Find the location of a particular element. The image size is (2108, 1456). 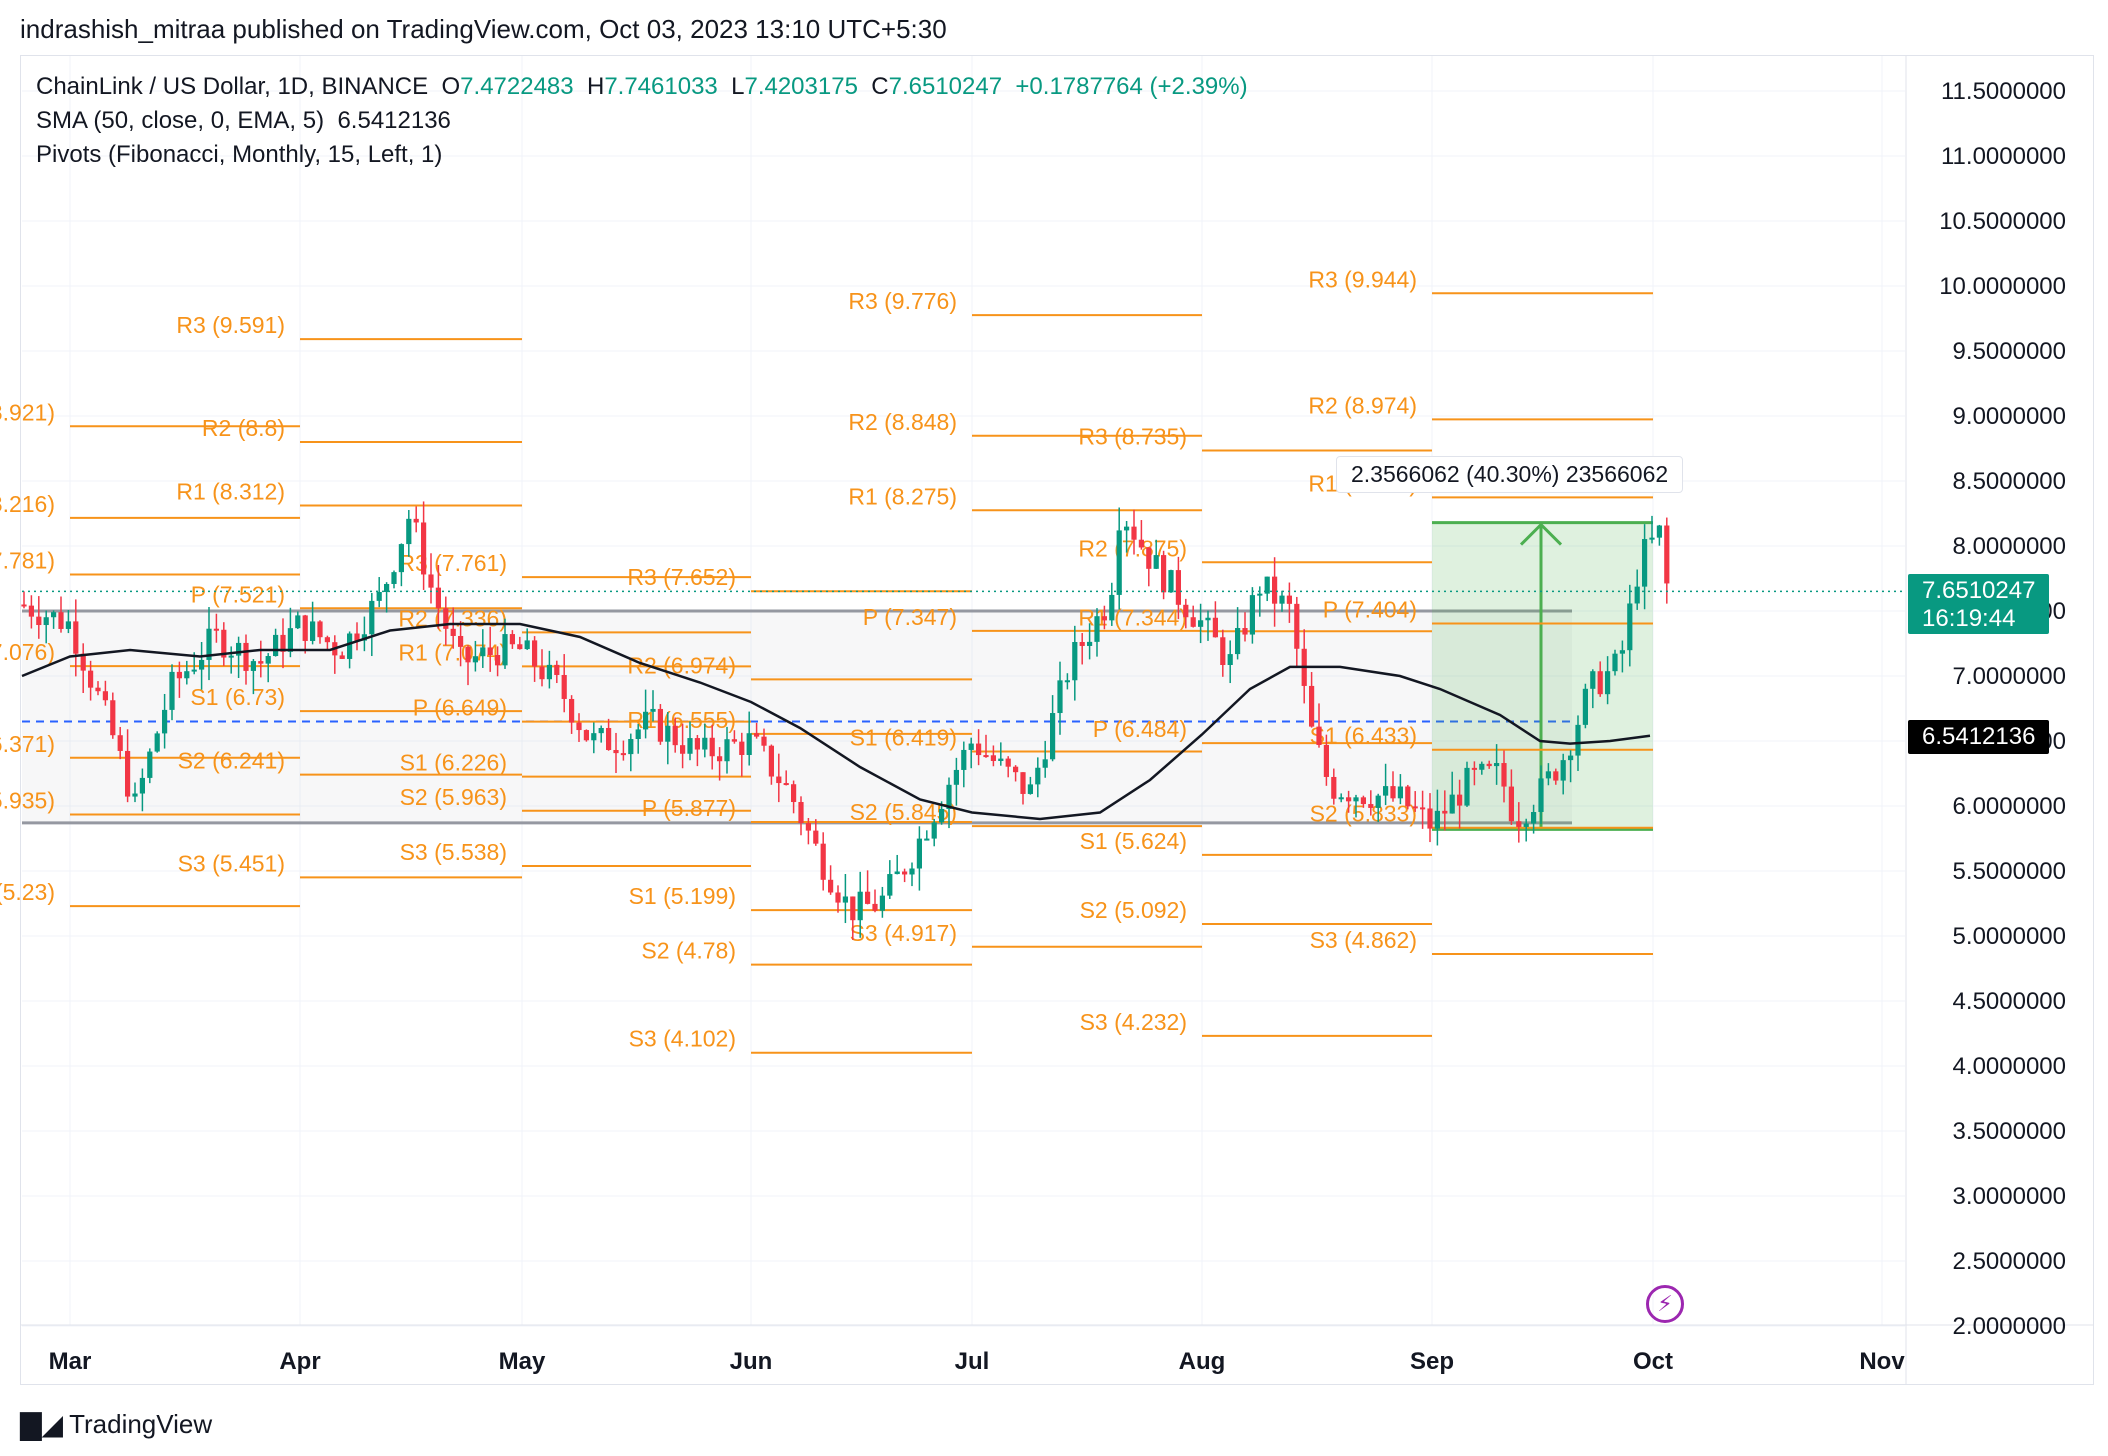

high-value: 7.7461033 is located at coordinates (661, 86).